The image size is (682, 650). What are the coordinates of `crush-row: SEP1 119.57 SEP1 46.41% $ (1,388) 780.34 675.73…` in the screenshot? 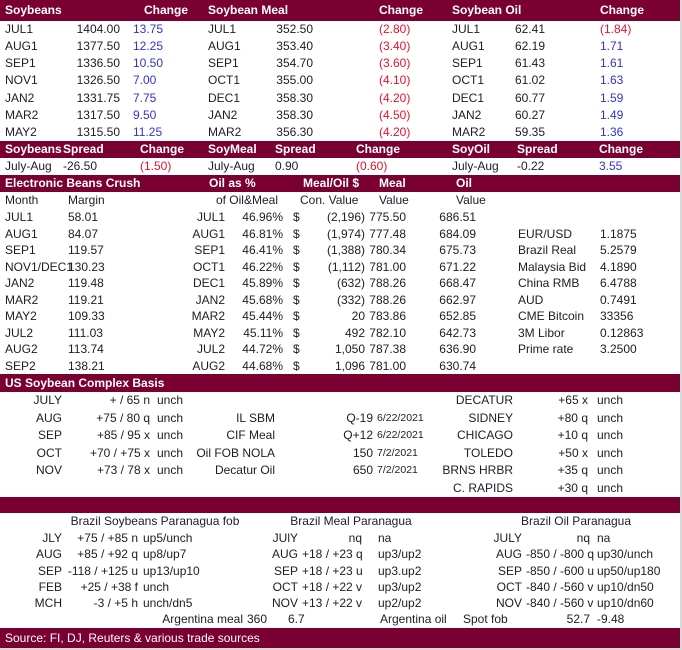 It's located at (340, 250).